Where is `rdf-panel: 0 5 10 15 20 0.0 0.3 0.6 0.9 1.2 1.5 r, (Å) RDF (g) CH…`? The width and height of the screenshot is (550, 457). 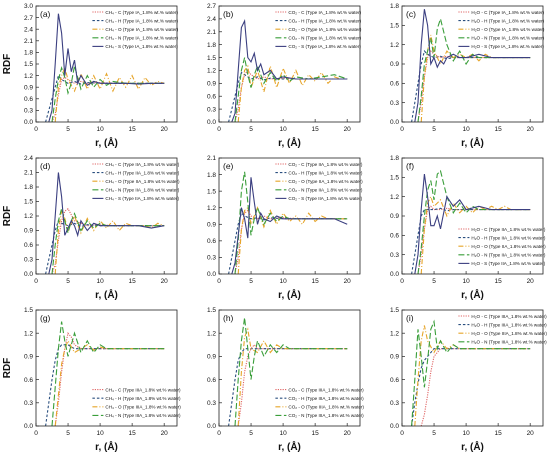
rdf-panel: 0 5 10 15 20 0.0 0.3 0.6 0.9 1.2 1.5 r, (Å) RDF (g) CH… is located at coordinates (91, 380).